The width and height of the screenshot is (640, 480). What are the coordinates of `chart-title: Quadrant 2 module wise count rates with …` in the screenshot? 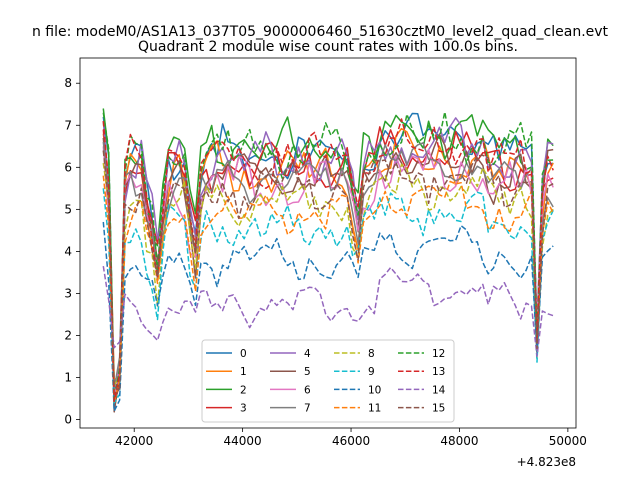 It's located at (328, 47).